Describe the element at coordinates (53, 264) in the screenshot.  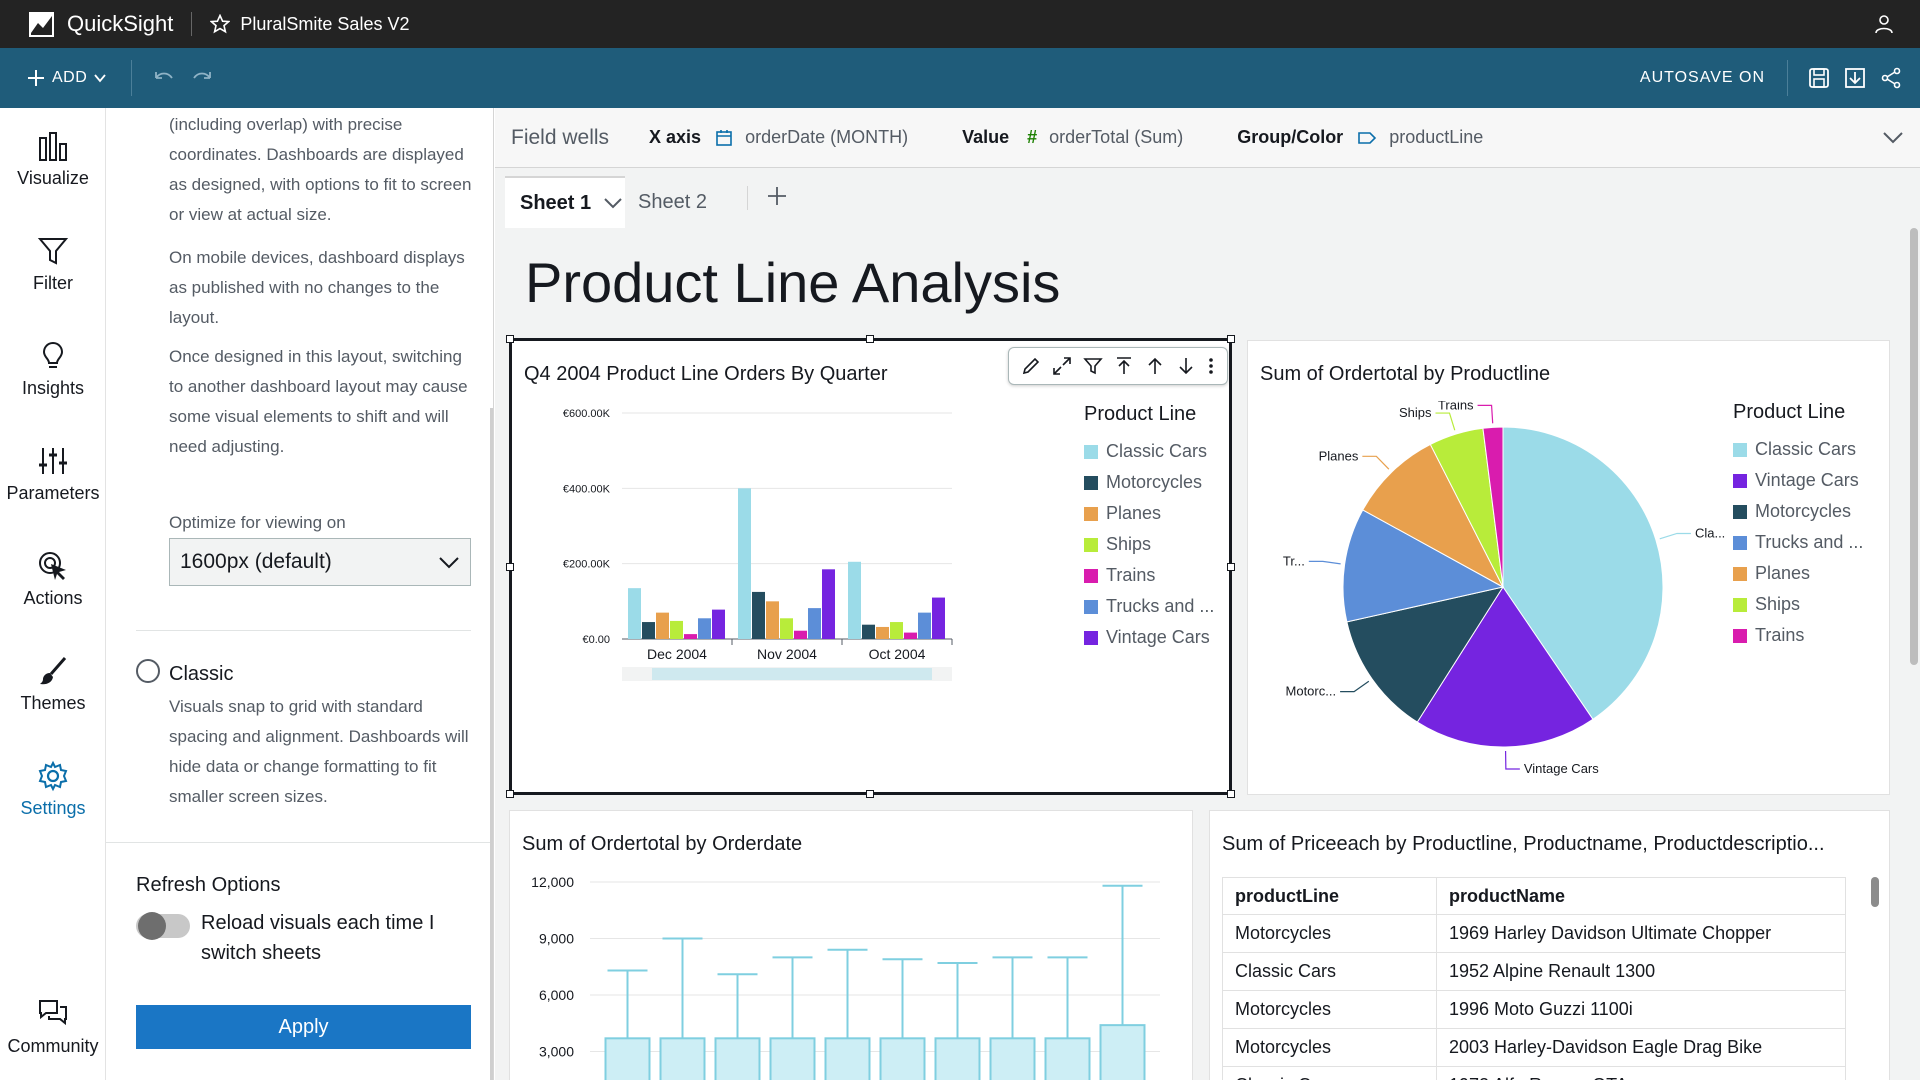
I see `nav-filter: Filter` at that location.